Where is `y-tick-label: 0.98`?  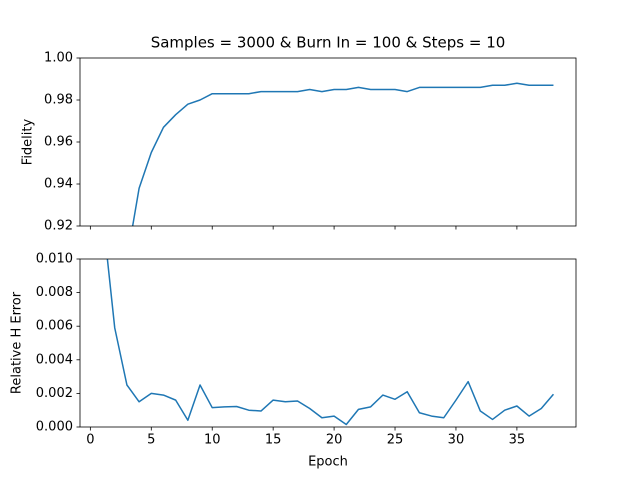
y-tick-label: 0.98 is located at coordinates (58, 100).